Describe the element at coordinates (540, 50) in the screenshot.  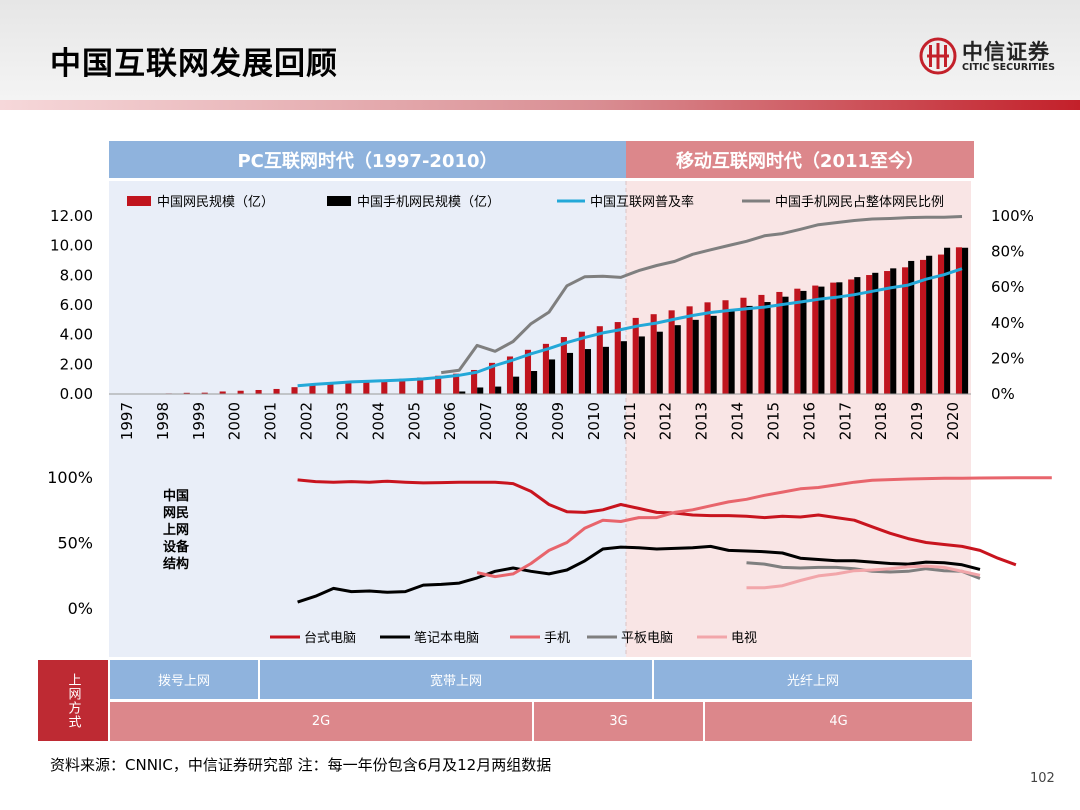
I see `header-background` at that location.